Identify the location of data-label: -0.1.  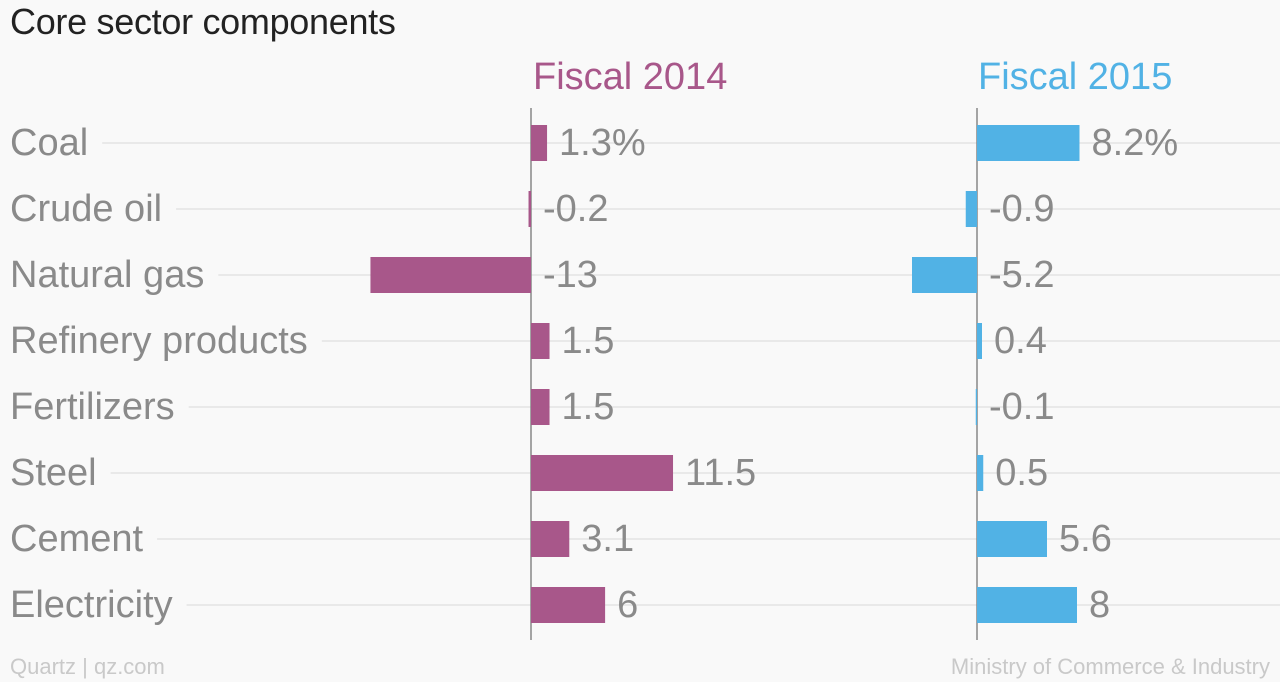
(1021, 407).